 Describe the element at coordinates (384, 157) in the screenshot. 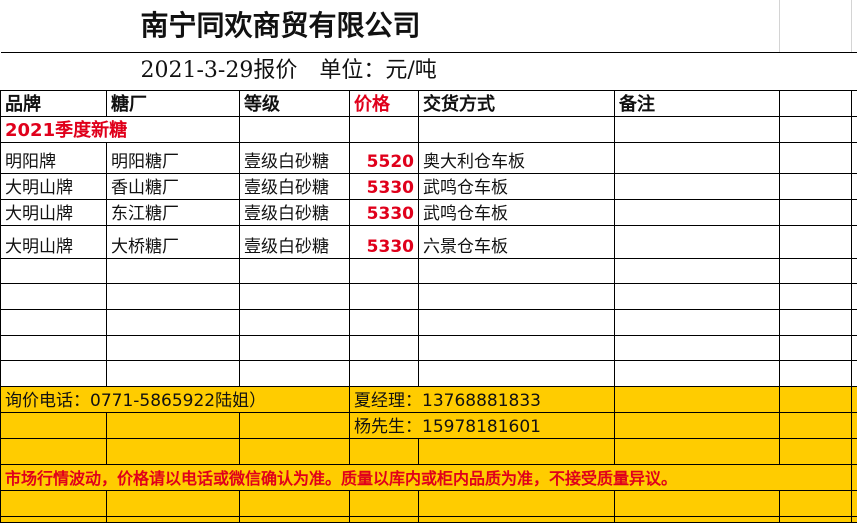

I see `price-cell: 5520` at that location.